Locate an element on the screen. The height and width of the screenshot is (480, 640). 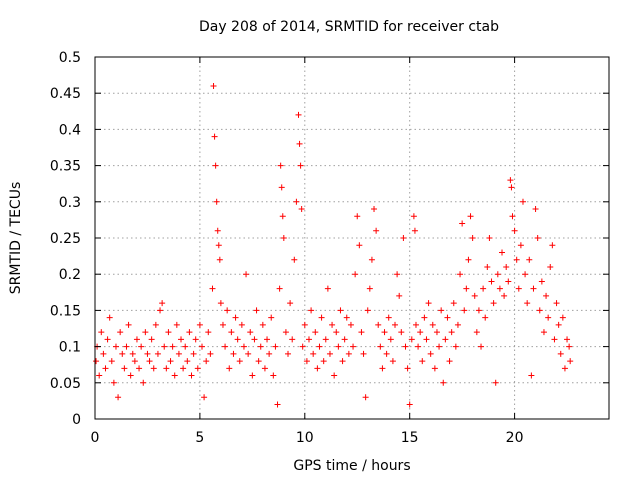
y-tick-label: 0.2 is located at coordinates (70, 275).